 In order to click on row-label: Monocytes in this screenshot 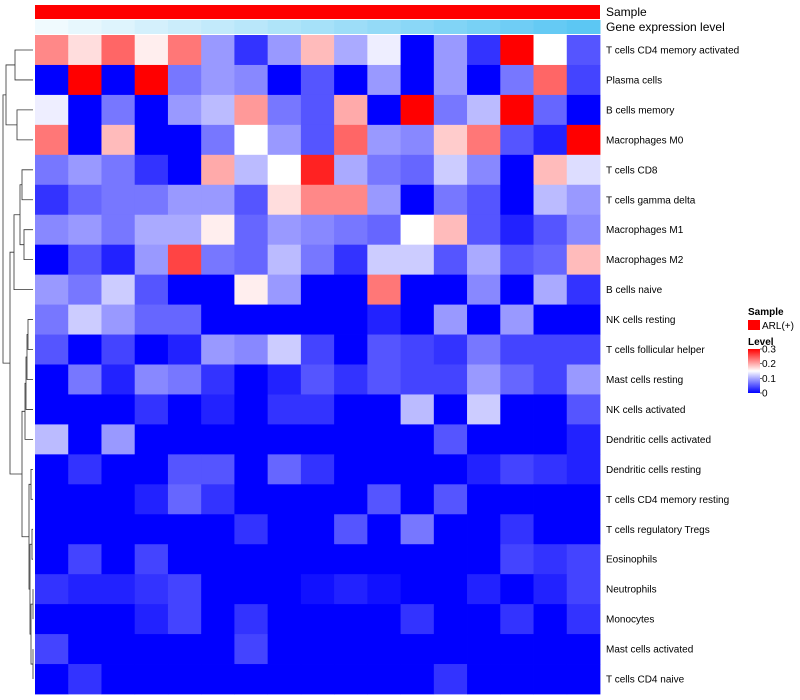, I will do `click(630, 620)`.